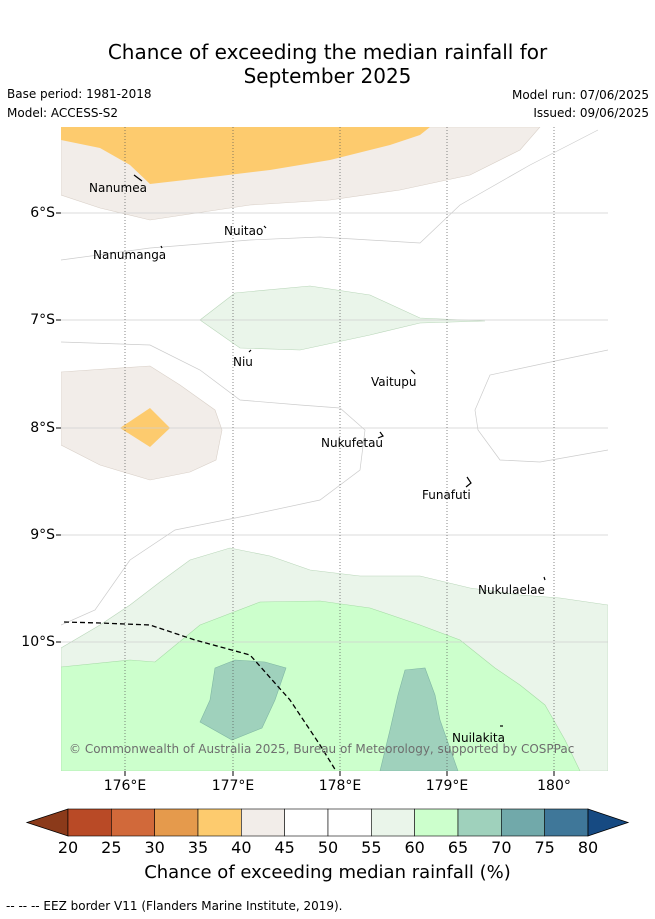 The height and width of the screenshot is (919, 655). I want to click on y-tick-9s: 9°S, so click(42, 535).